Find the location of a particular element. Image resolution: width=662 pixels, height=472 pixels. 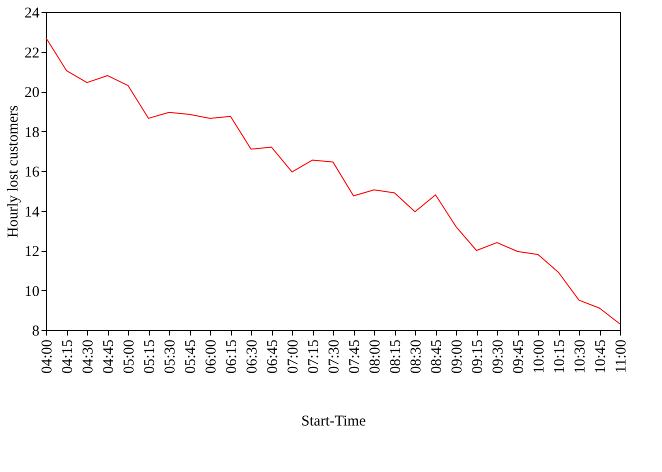

y-tick-label: 24 is located at coordinates (32, 14).